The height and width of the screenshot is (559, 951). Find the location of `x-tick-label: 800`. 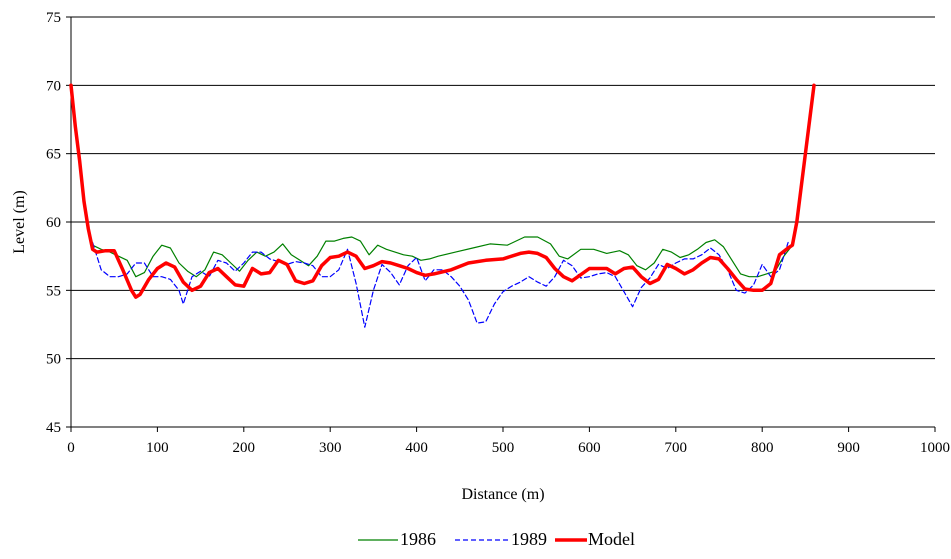

x-tick-label: 800 is located at coordinates (762, 448).